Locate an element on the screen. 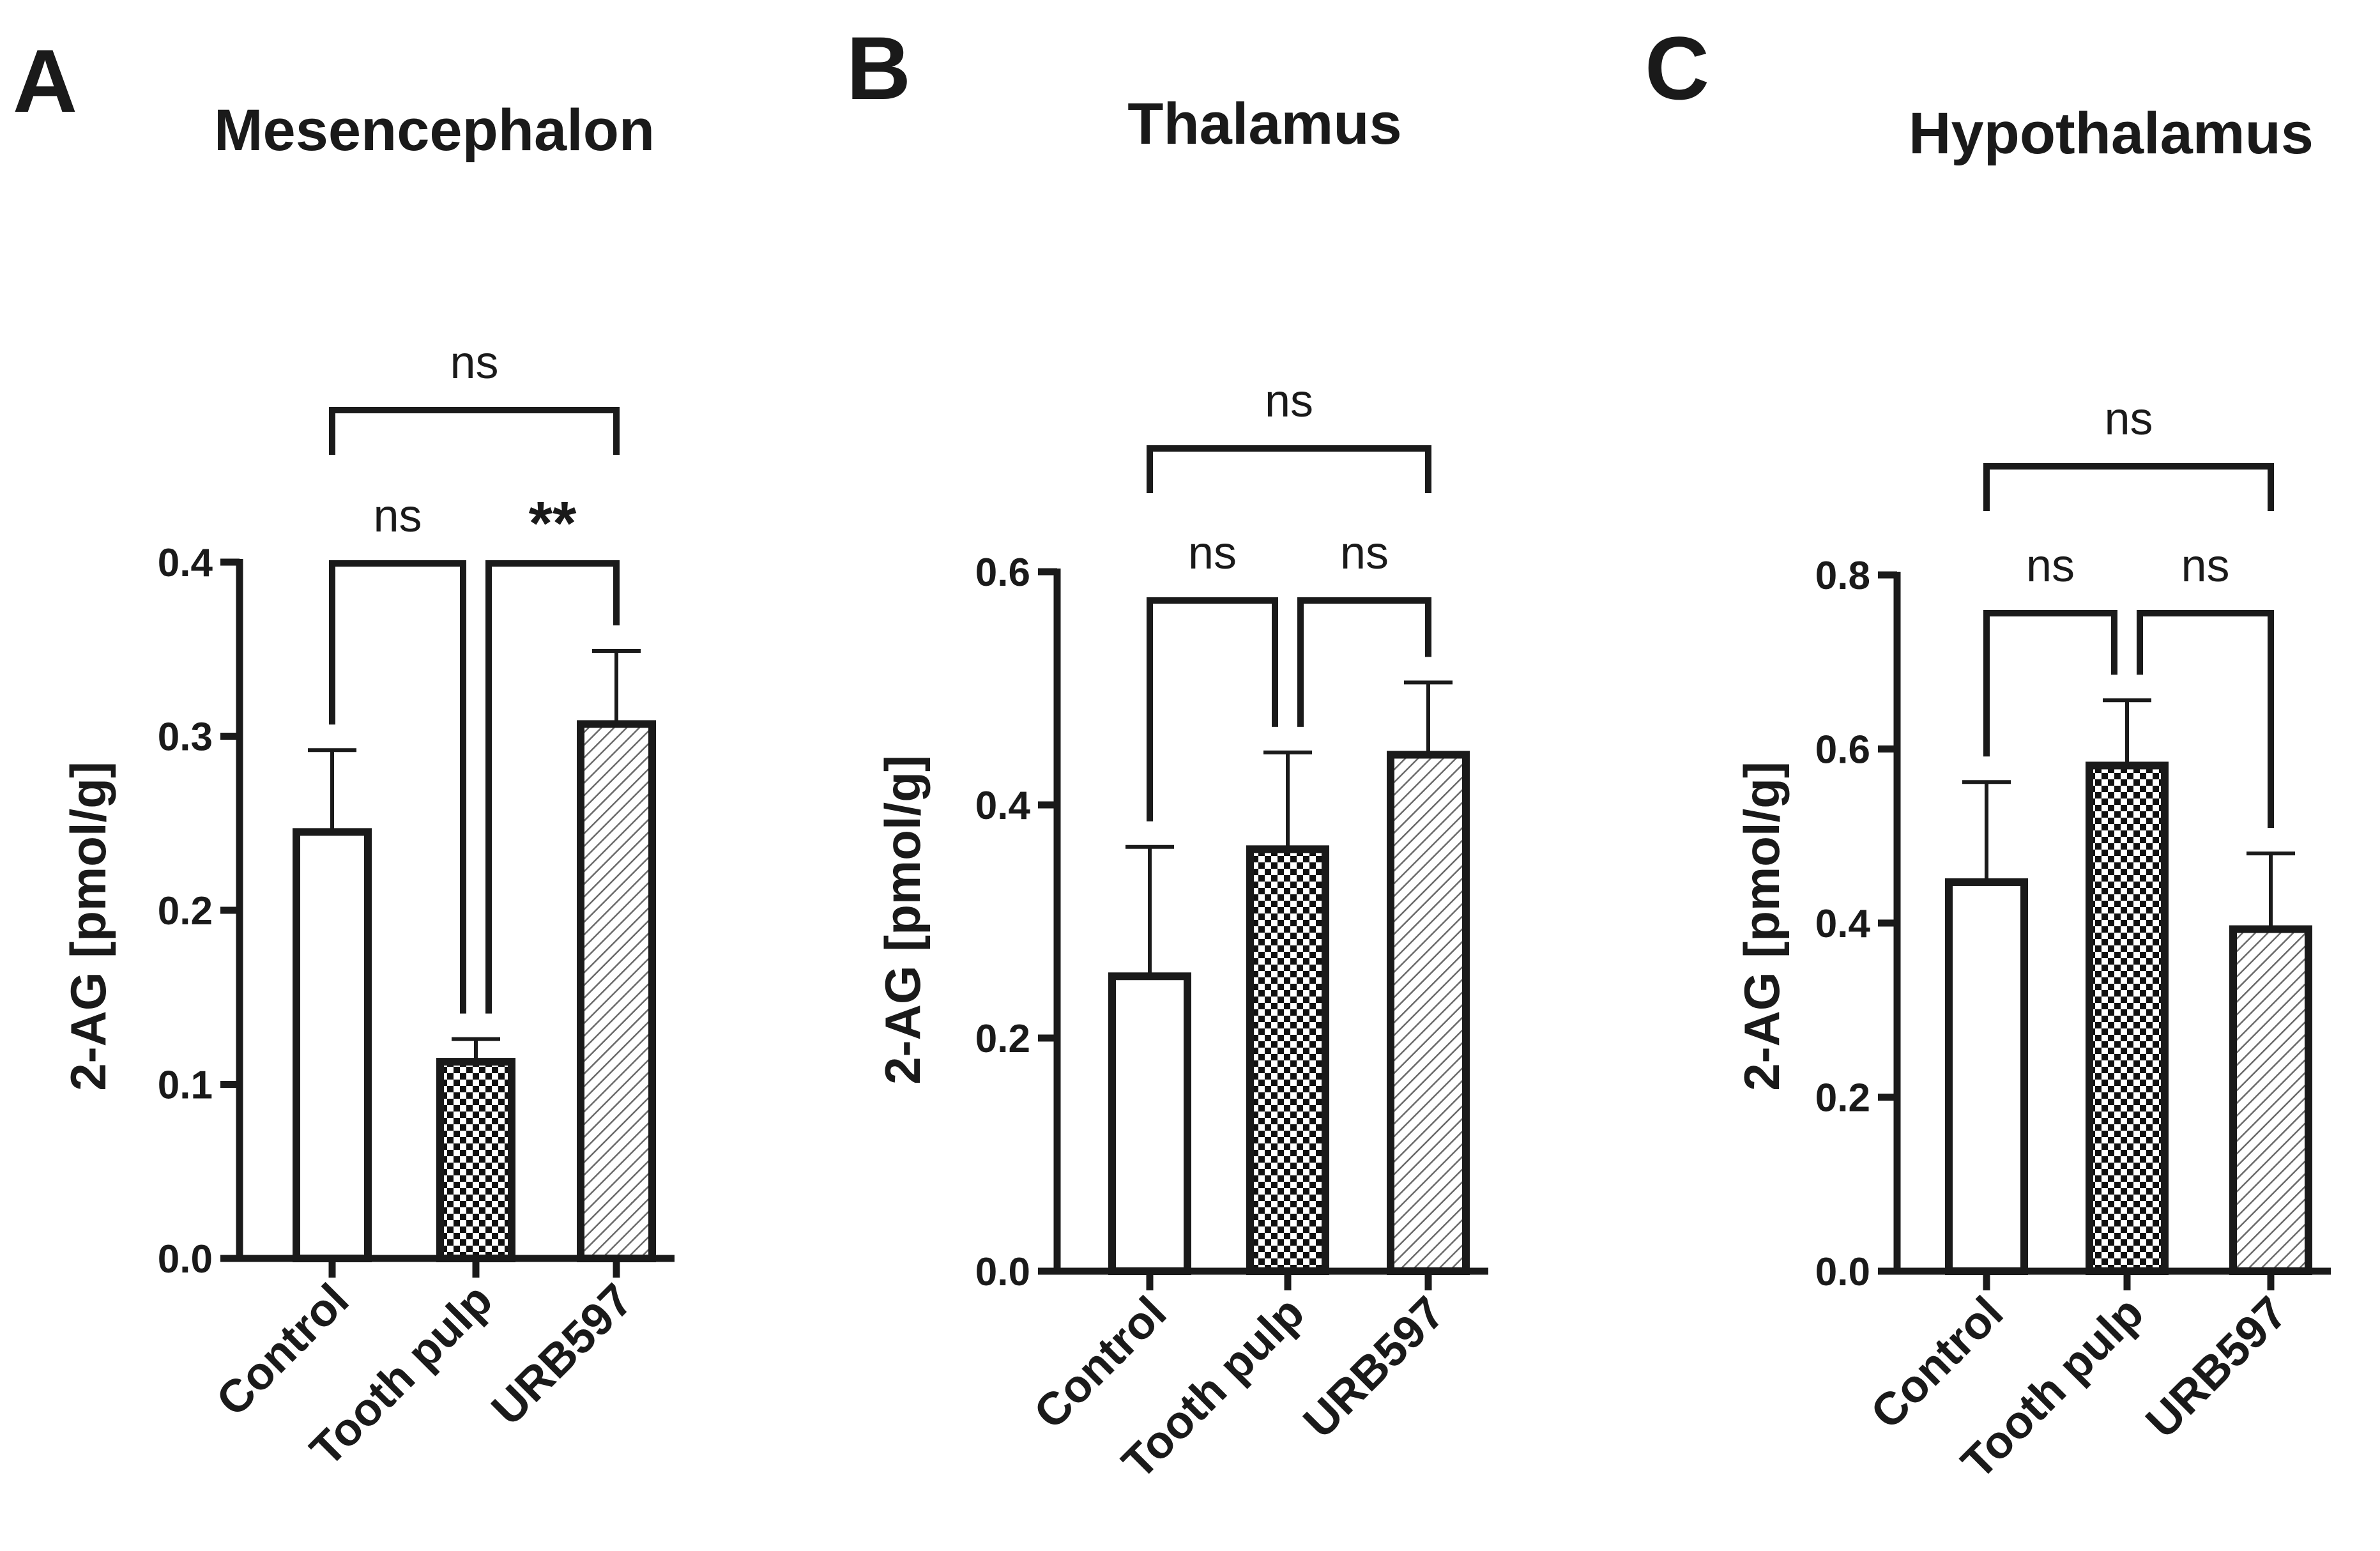  y-tick-label: 0.1 is located at coordinates (185, 1086).